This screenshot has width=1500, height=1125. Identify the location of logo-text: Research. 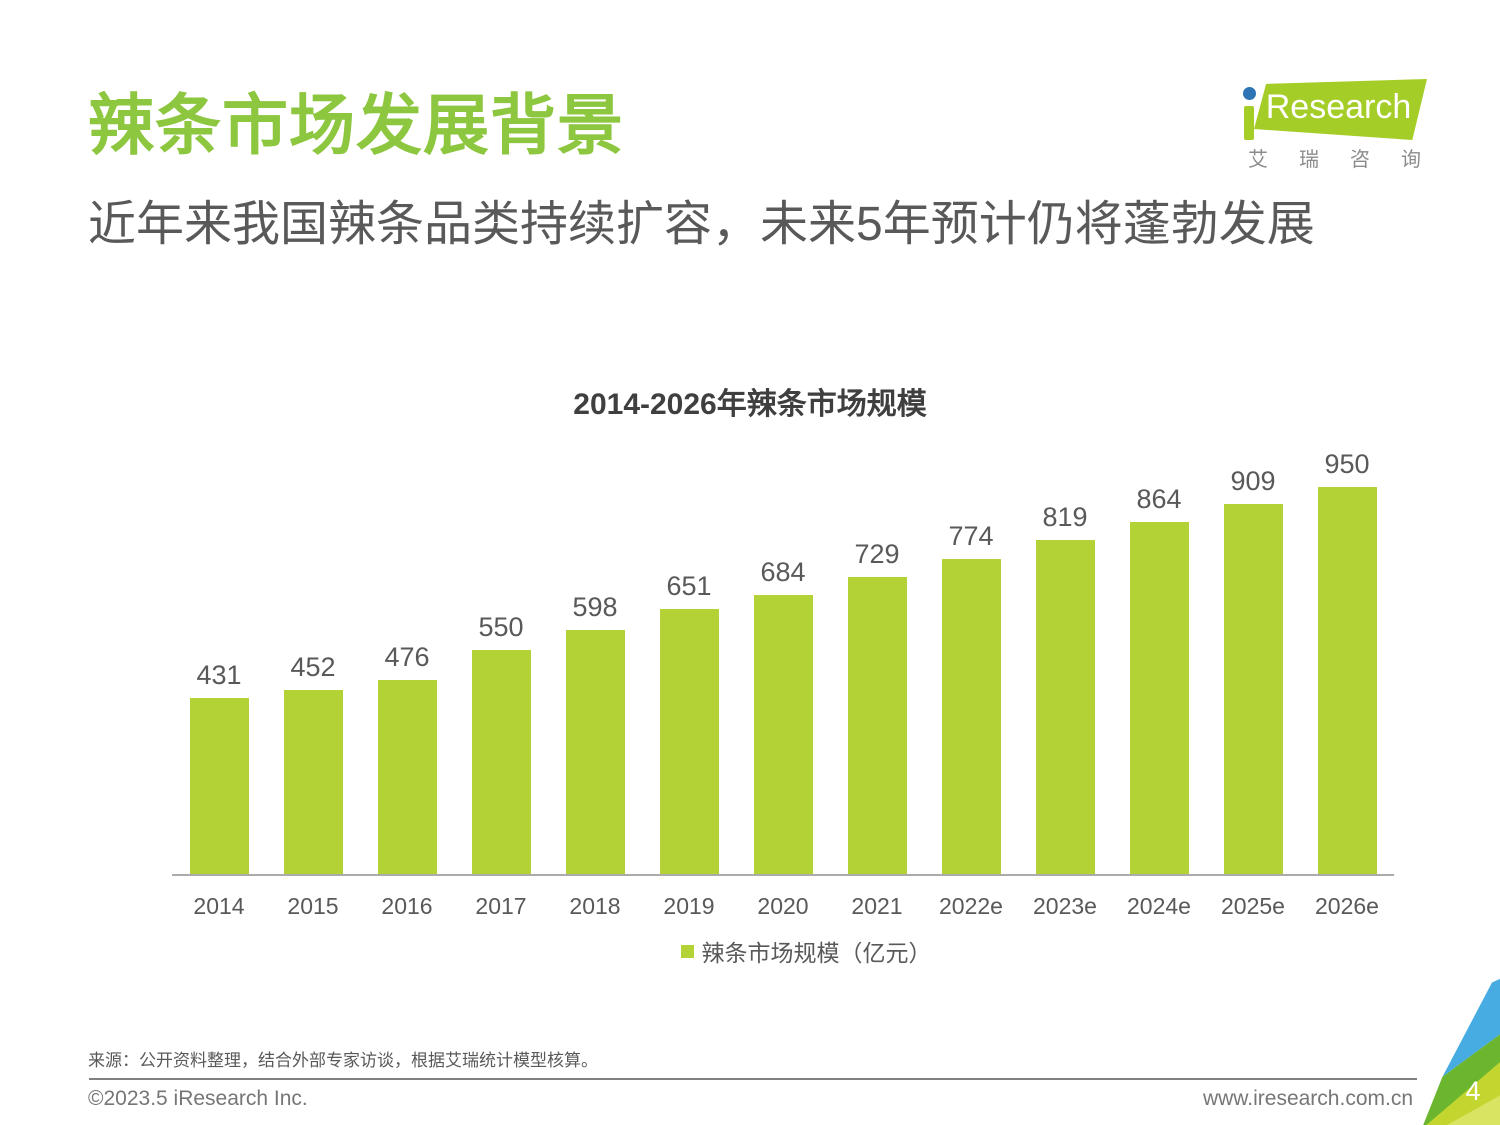
(1338, 107).